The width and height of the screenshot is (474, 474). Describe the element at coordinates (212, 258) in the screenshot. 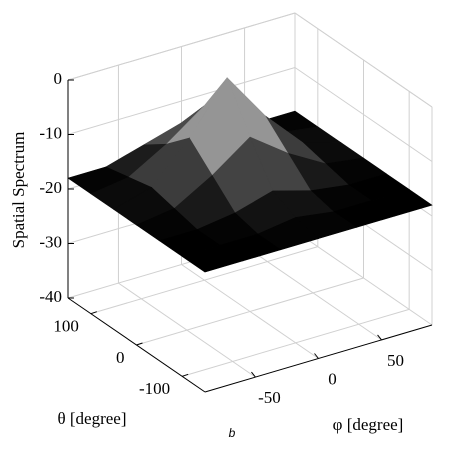

I see `surface-patch` at that location.